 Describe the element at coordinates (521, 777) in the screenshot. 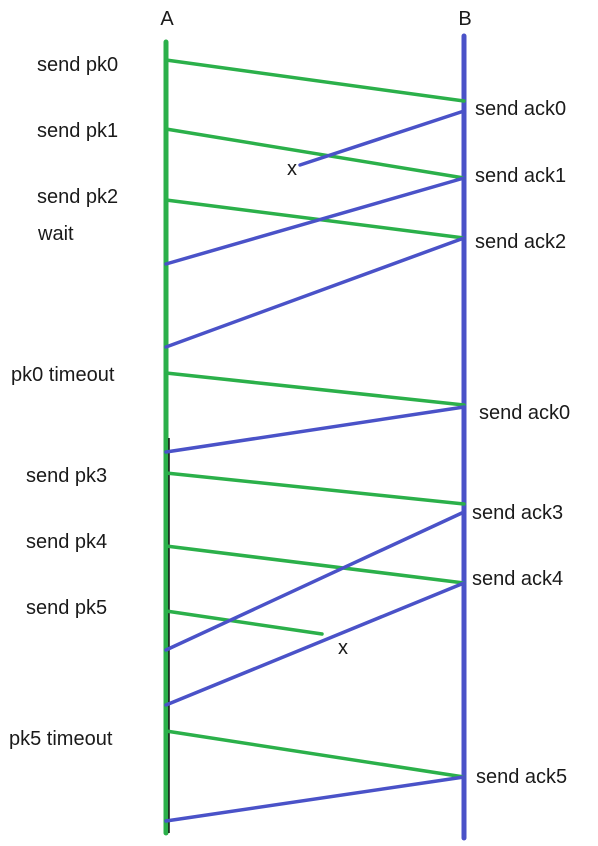

I see `receiver-event-send-ack5: send ack5` at that location.